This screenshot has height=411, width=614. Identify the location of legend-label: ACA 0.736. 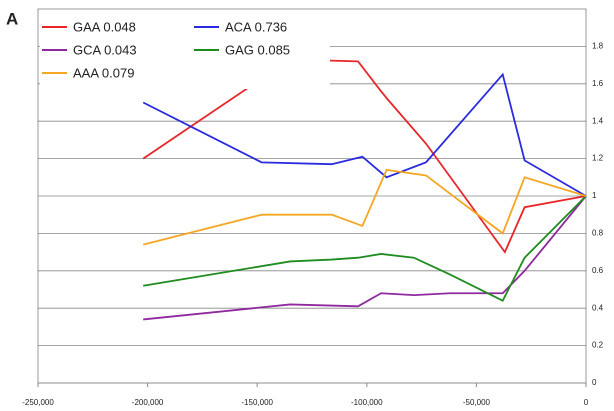
(256, 26).